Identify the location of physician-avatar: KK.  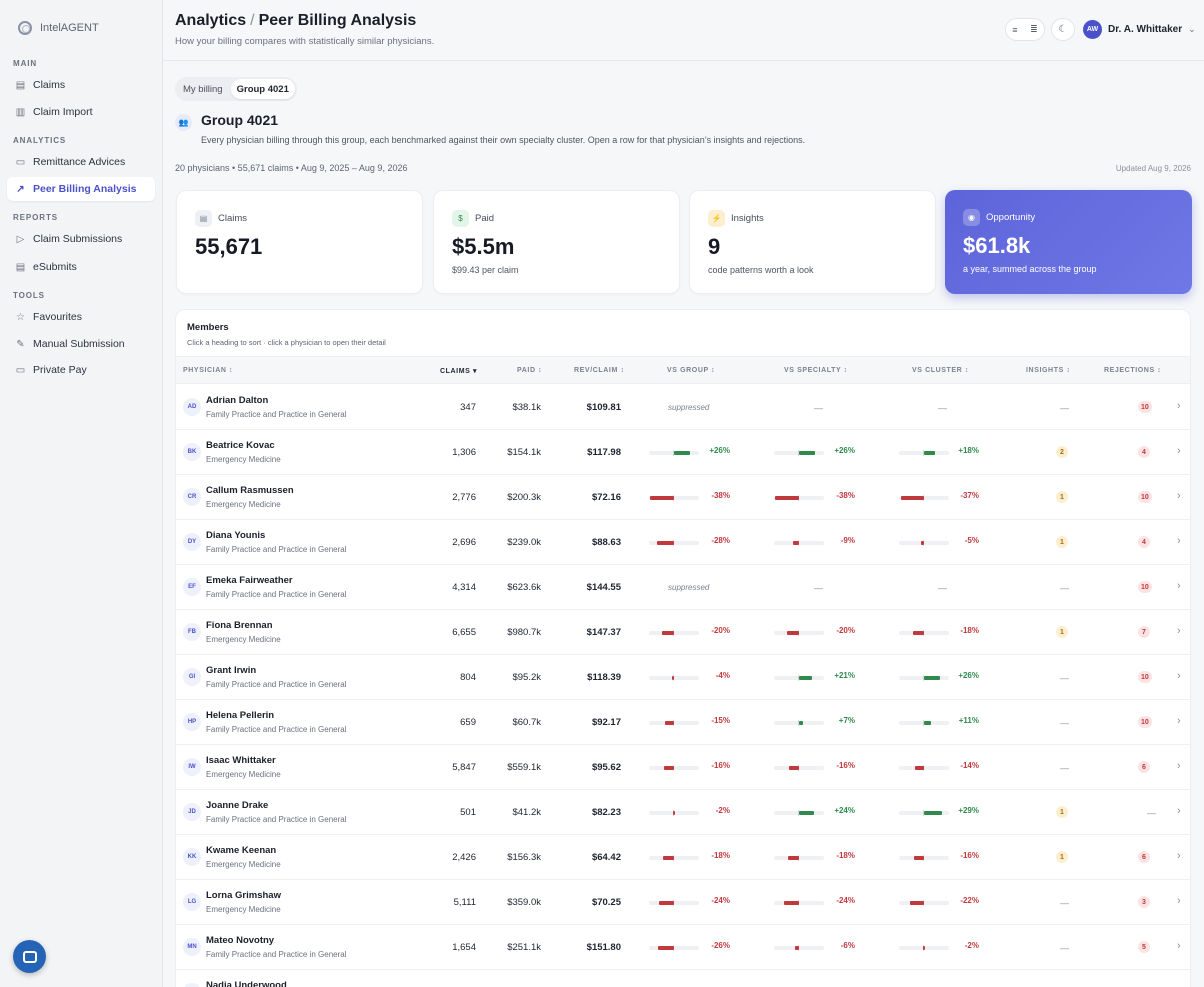
(192, 857).